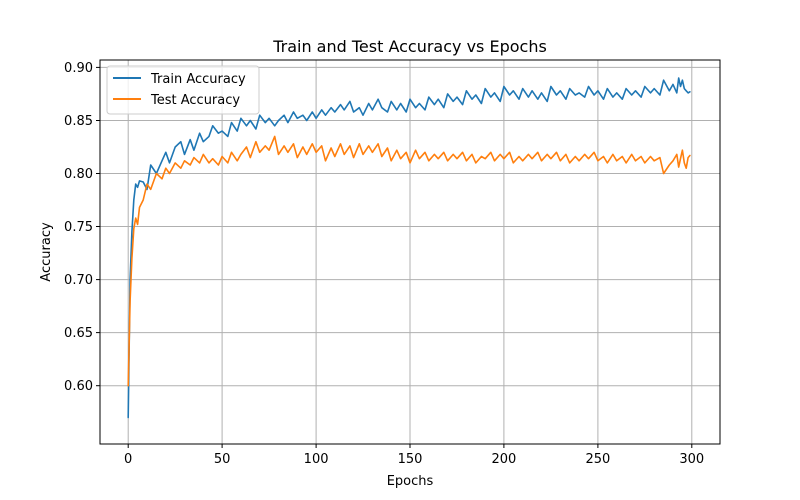  Describe the element at coordinates (316, 459) in the screenshot. I see `x-tick-label: 100` at that location.